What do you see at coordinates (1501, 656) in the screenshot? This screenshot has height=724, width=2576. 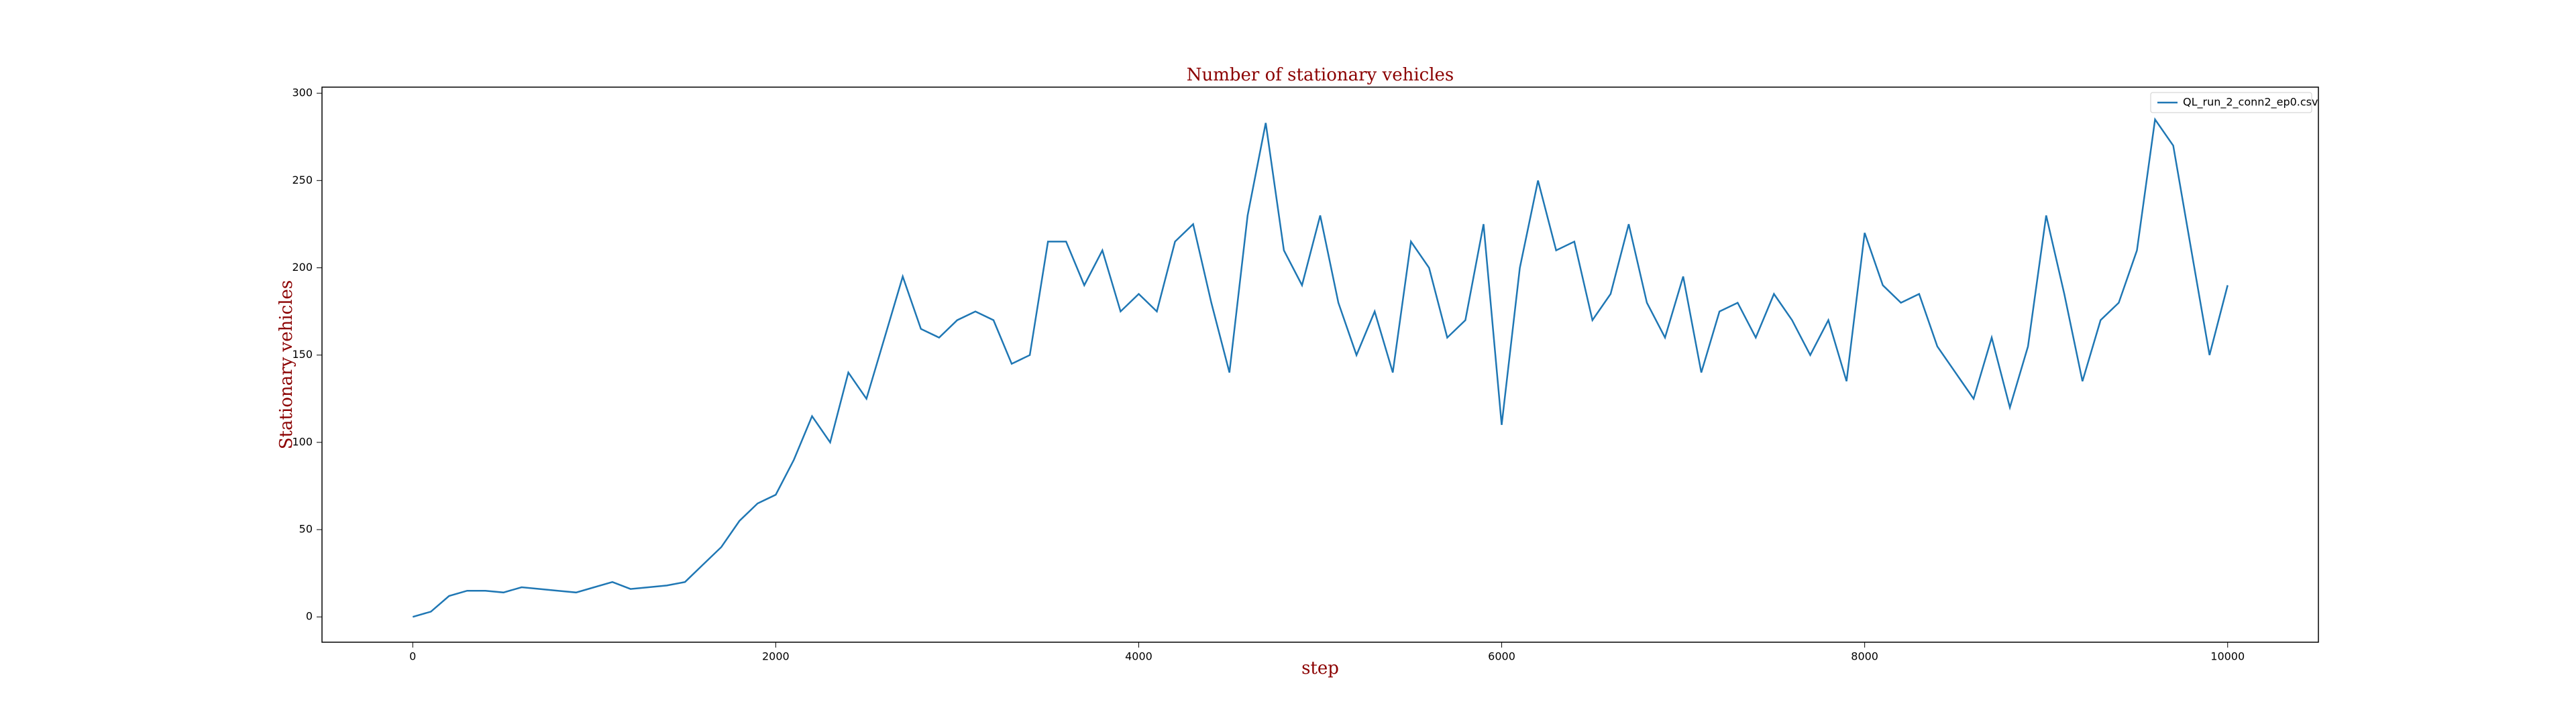 I see `x-tick-label: 6000` at bounding box center [1501, 656].